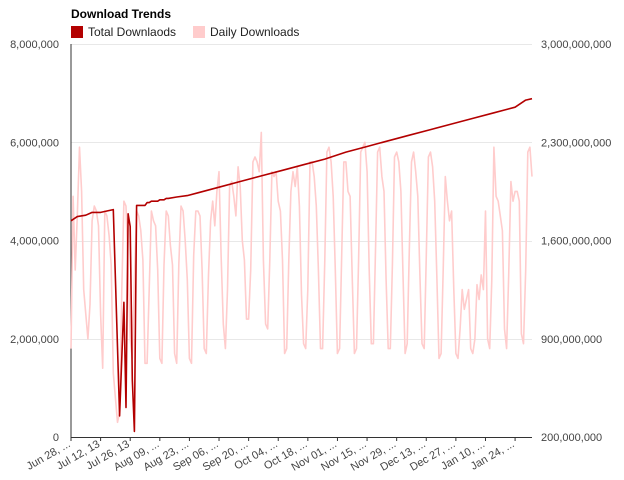 This screenshot has height=480, width=624. I want to click on left-tick-label: 8,000,000, so click(34, 45).